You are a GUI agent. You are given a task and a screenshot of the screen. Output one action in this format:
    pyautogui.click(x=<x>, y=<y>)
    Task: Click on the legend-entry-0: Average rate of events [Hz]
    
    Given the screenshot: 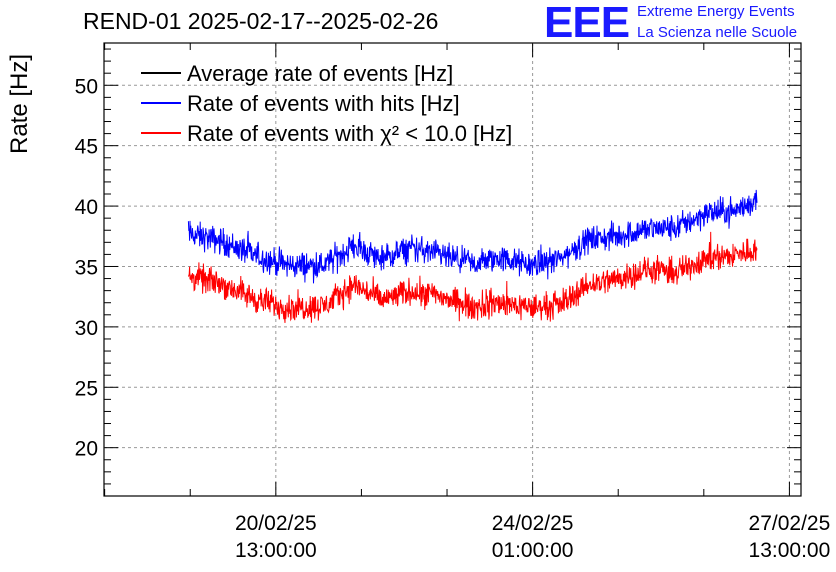 What is the action you would take?
    pyautogui.click(x=320, y=73)
    